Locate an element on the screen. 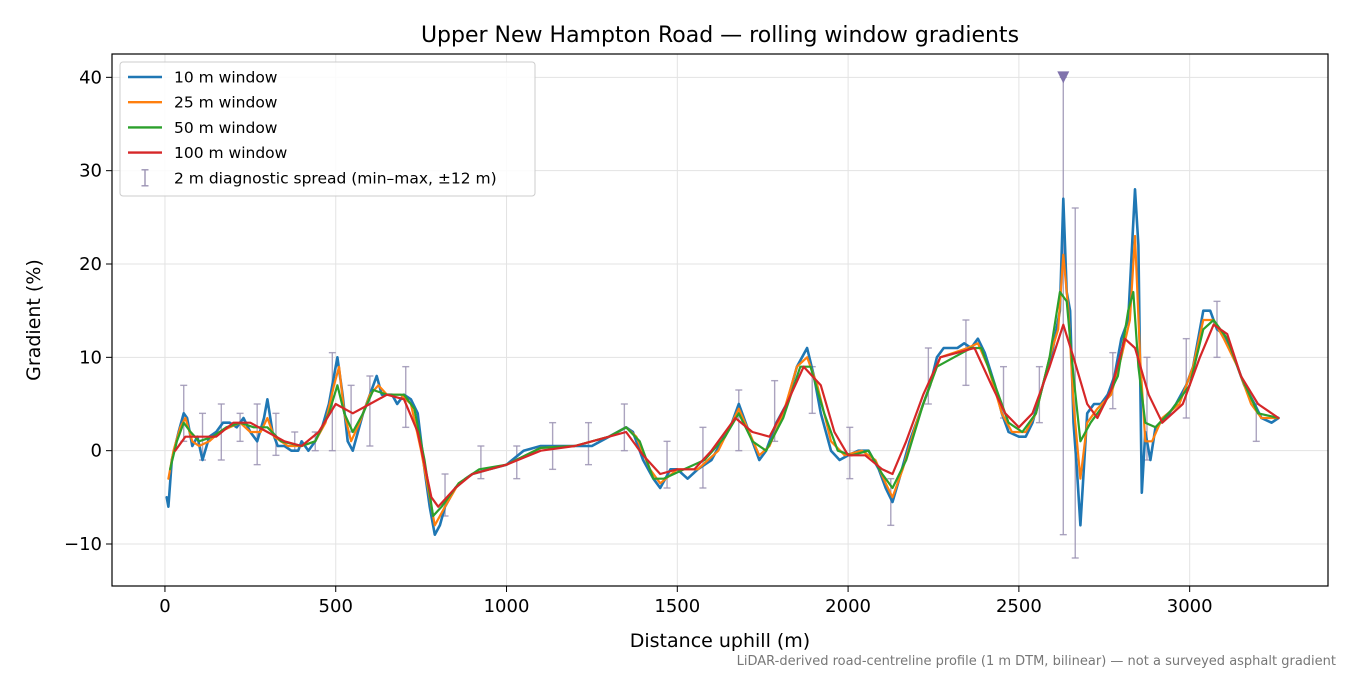 The width and height of the screenshot is (1350, 675). x-tick-label: 1000 is located at coordinates (507, 606).